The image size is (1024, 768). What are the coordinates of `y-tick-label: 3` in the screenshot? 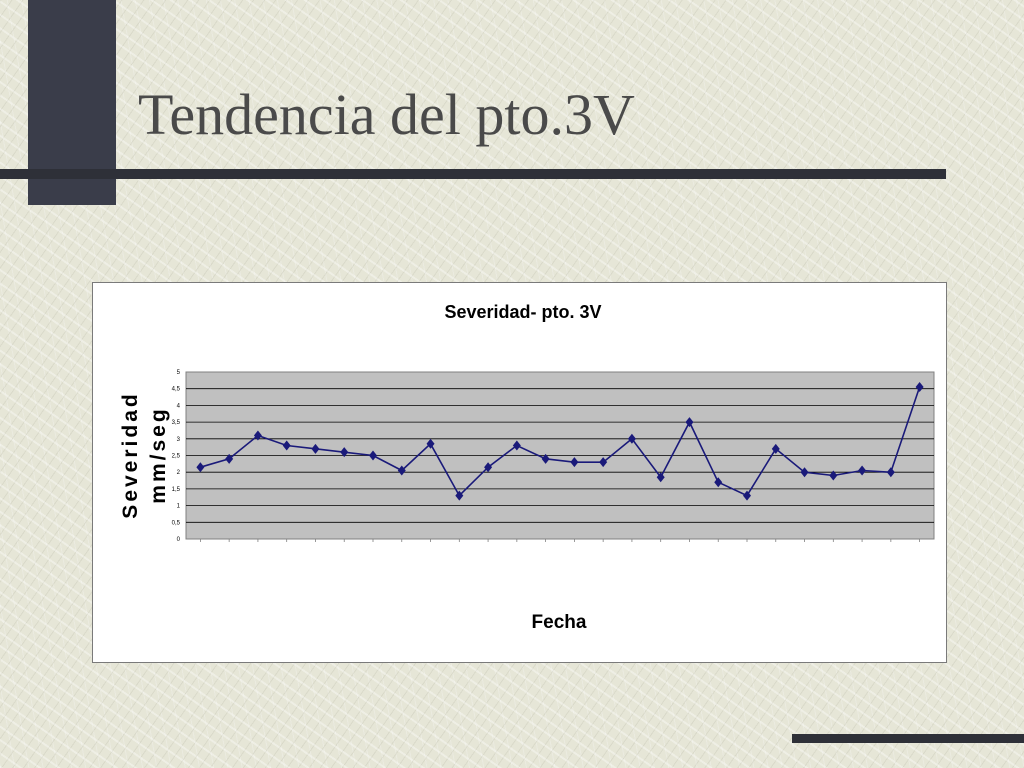 It's located at (179, 440).